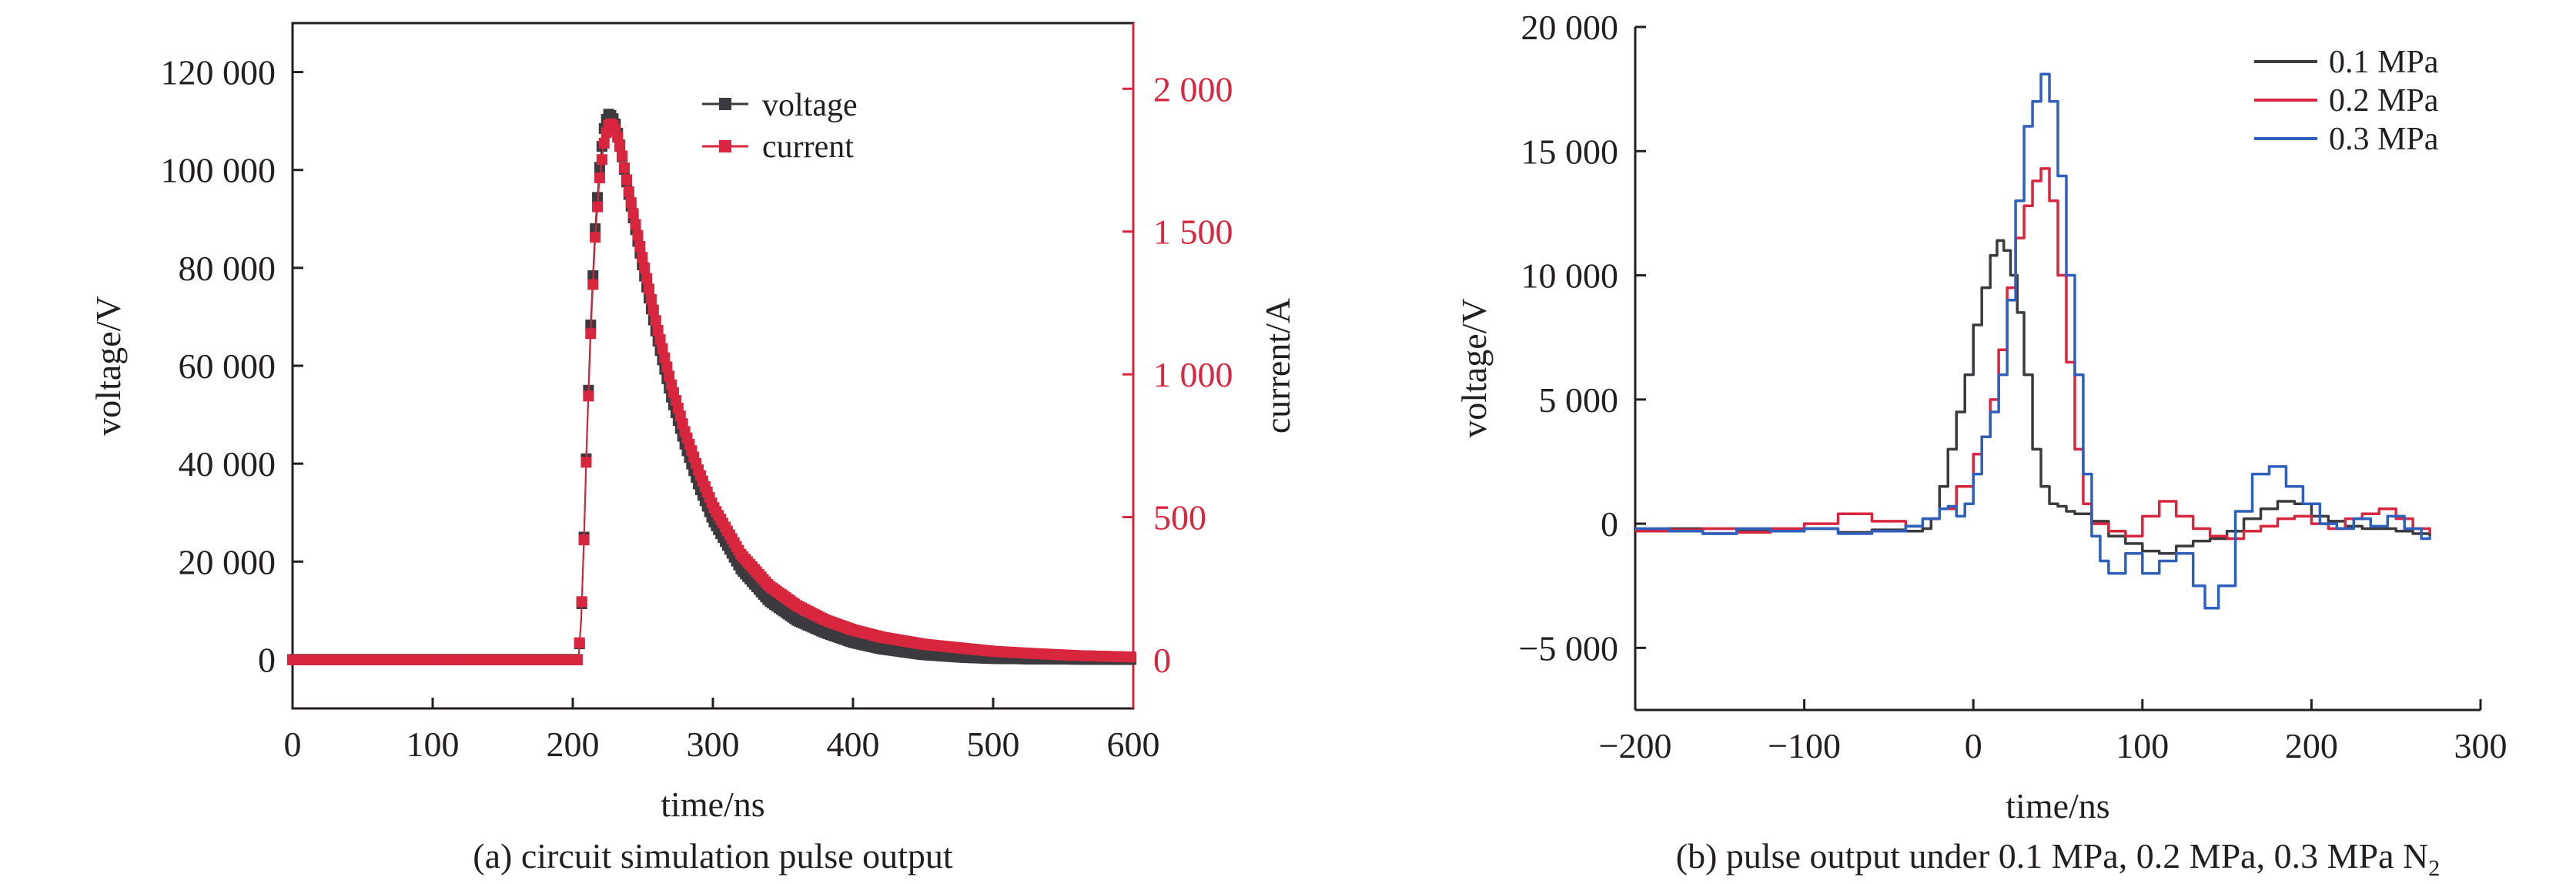 This screenshot has width=2576, height=884. I want to click on panel-a-xtick-label: 300, so click(714, 744).